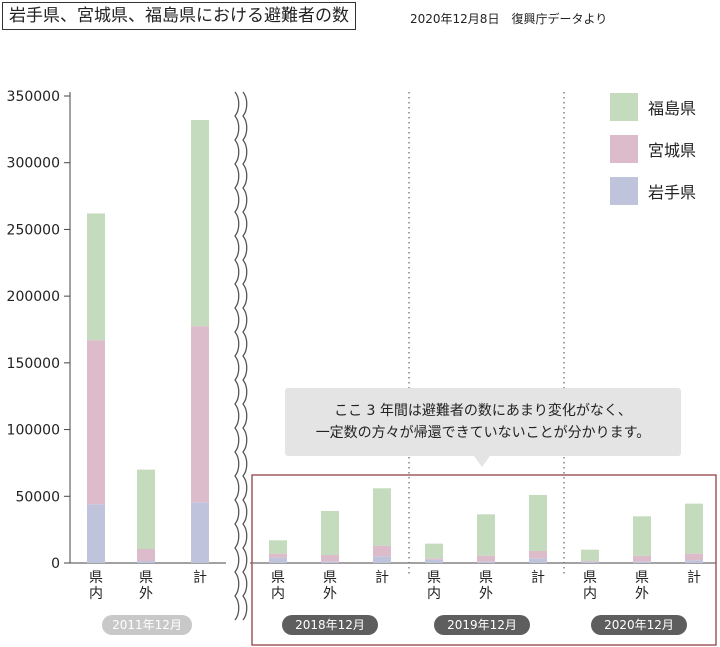 The image size is (720, 647). Describe the element at coordinates (482, 625) in the screenshot. I see `period-badge-2019: 2019年12月` at that location.